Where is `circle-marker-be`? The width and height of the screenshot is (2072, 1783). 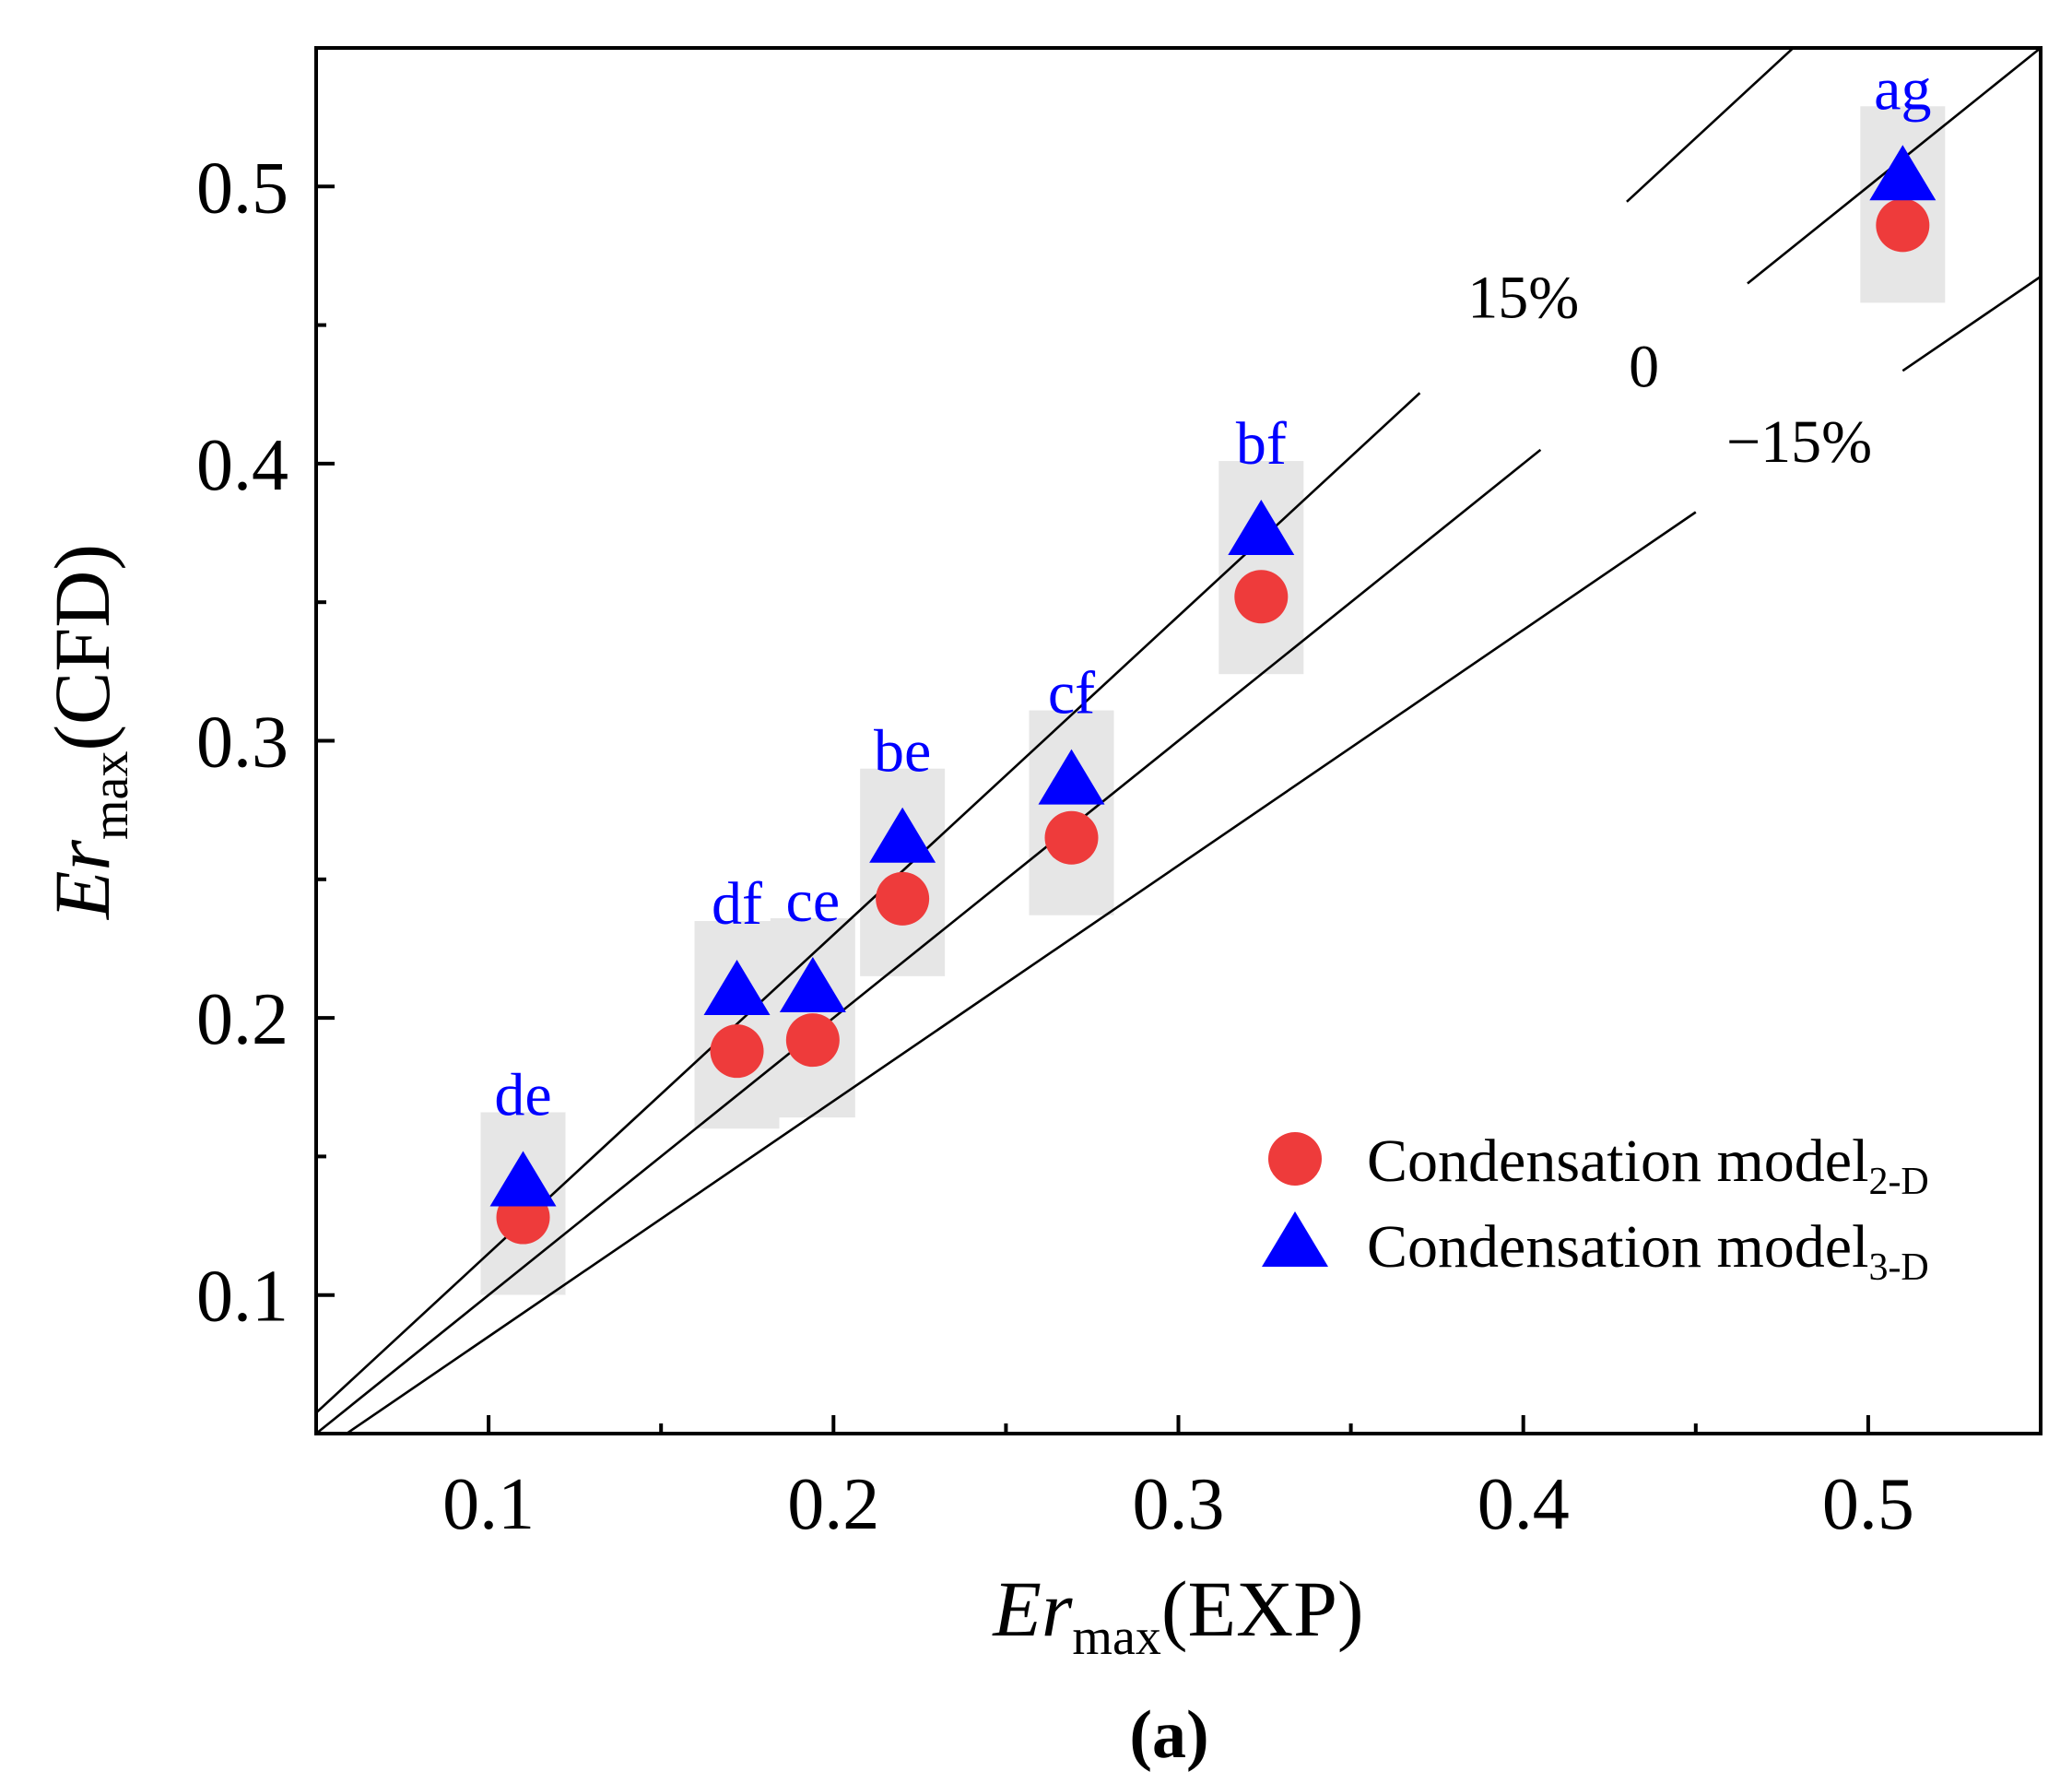 circle-marker-be is located at coordinates (903, 899).